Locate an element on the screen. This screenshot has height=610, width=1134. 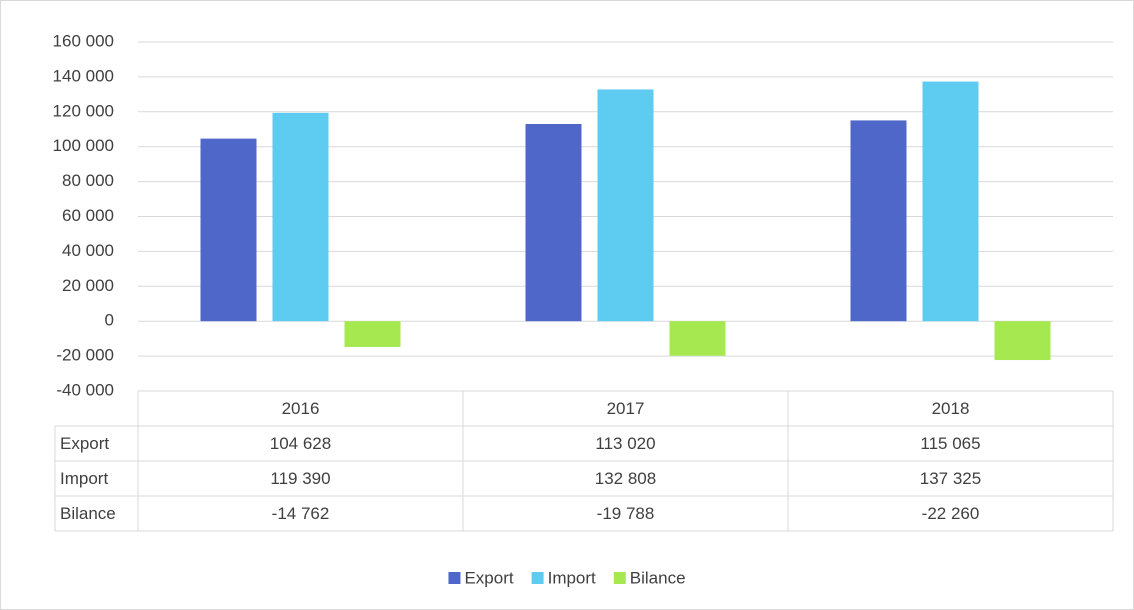
table-cell: -19 788 is located at coordinates (626, 513).